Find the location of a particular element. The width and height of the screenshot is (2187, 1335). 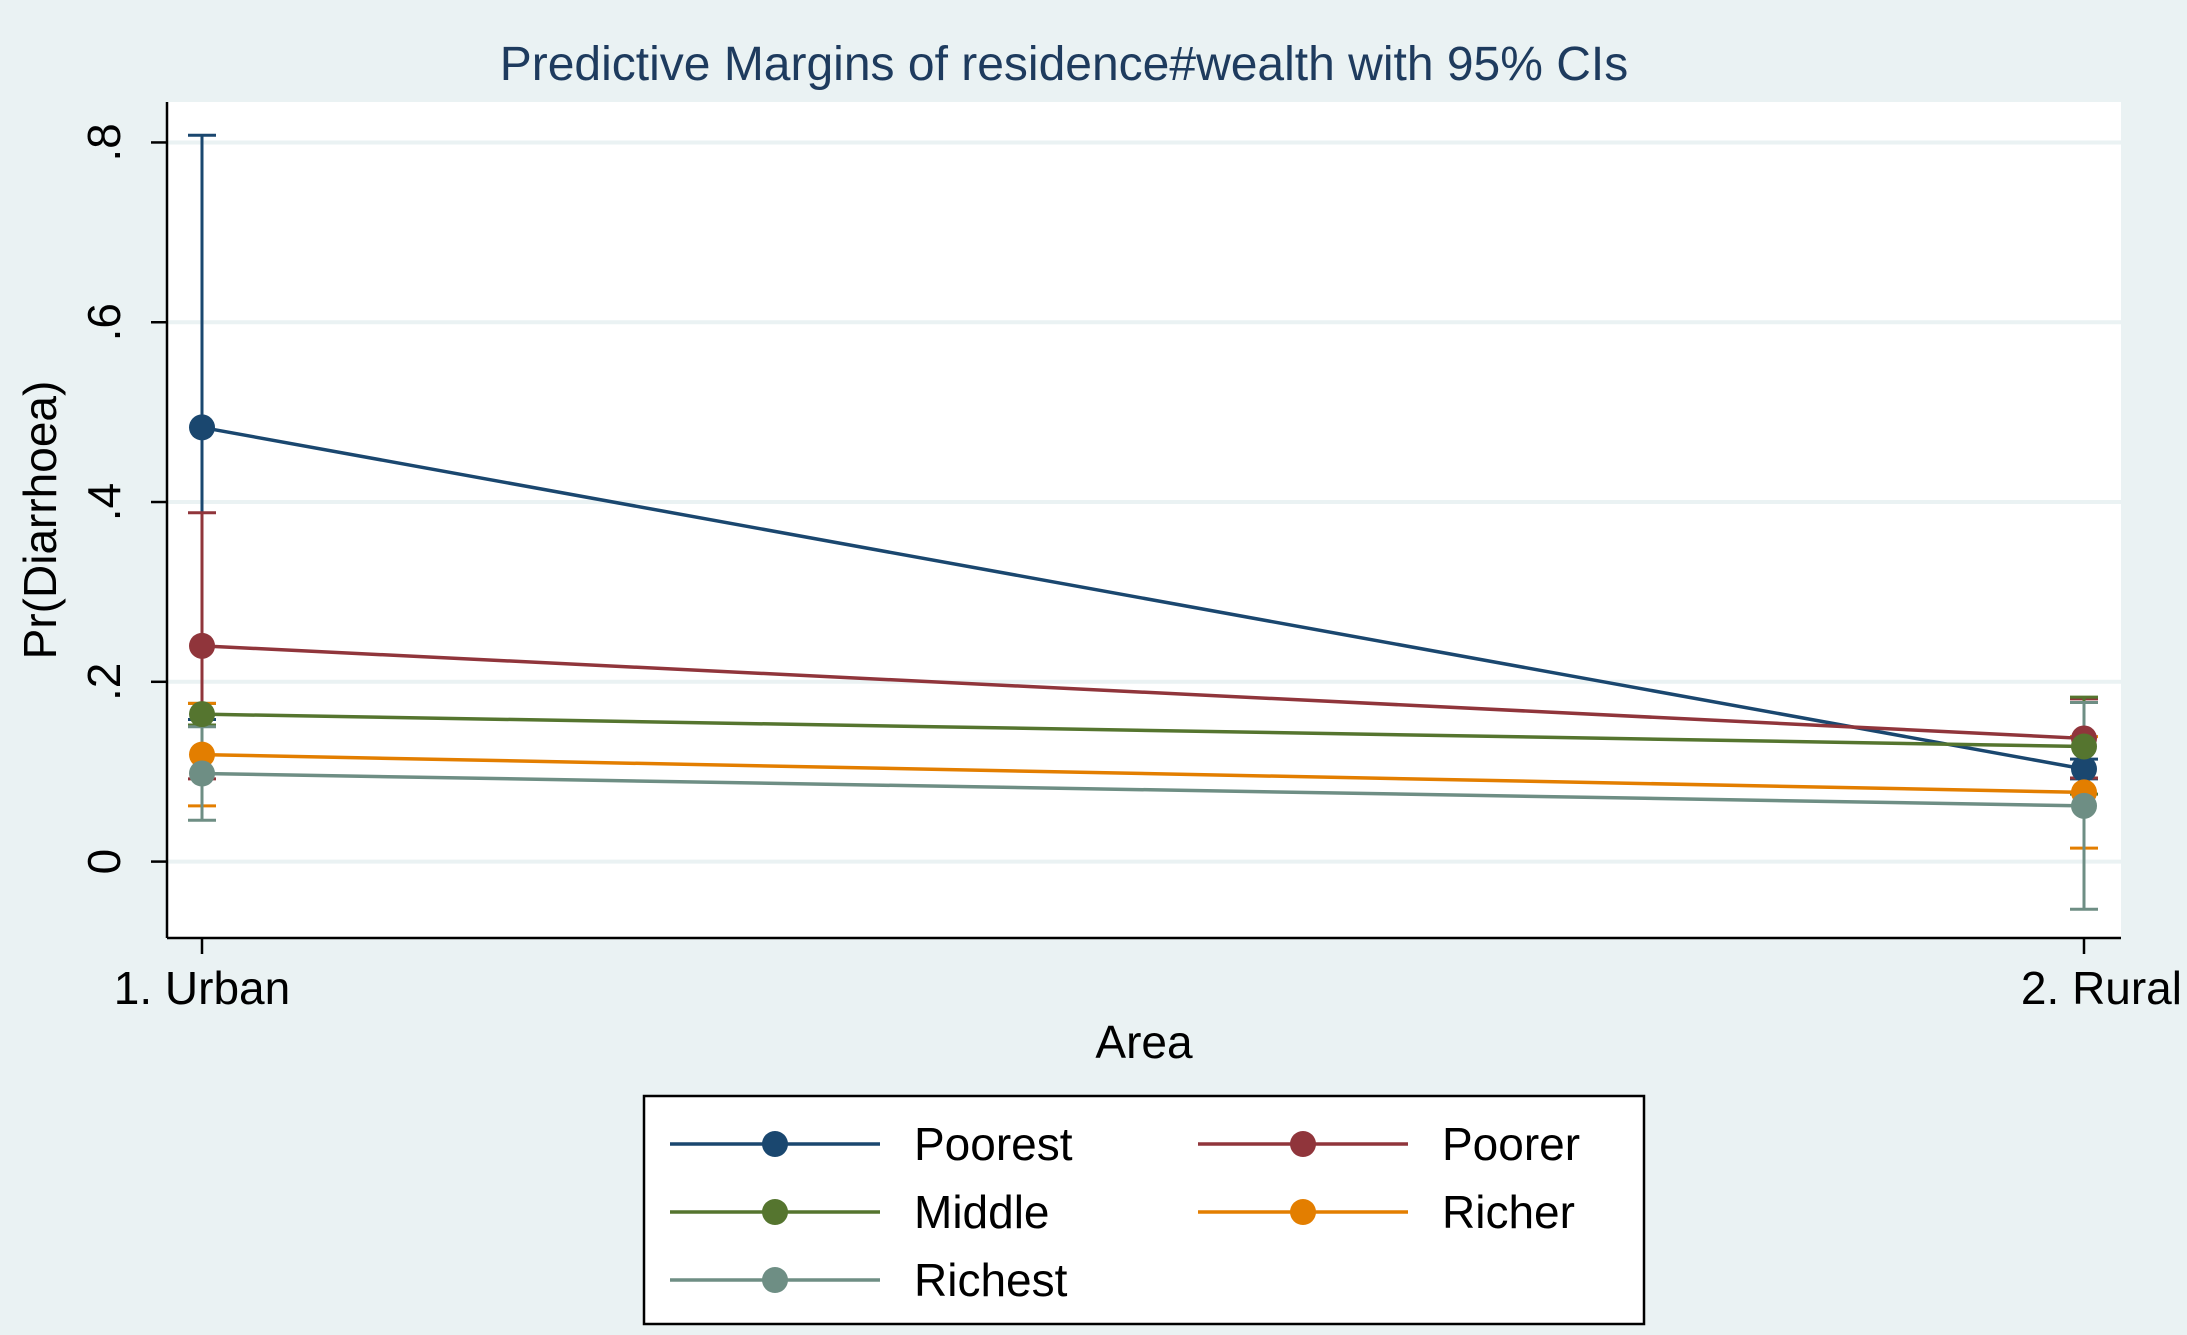

y-axis-label: Pr(Diarrhoea) is located at coordinates (40, 520).